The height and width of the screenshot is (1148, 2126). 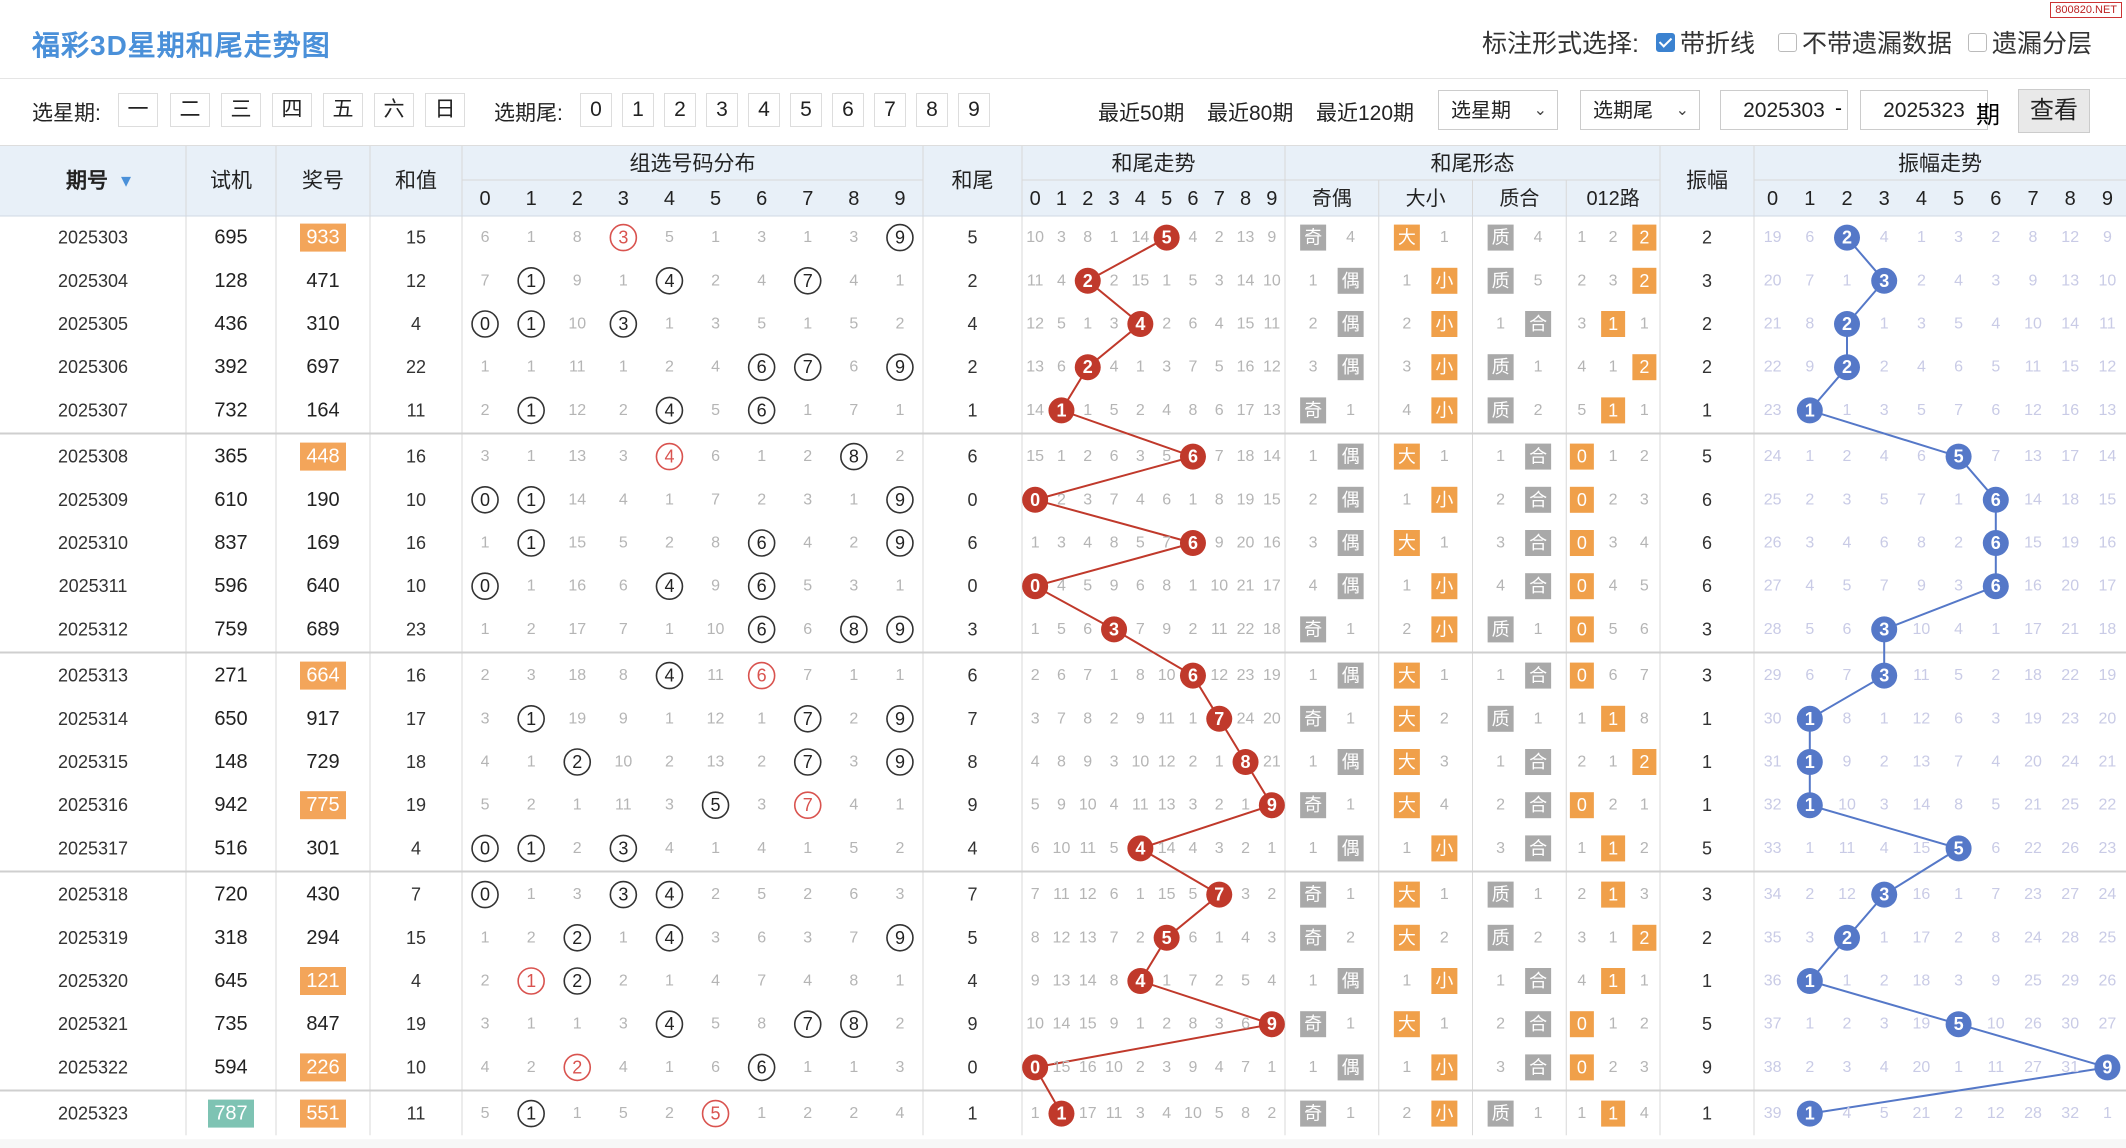 What do you see at coordinates (974, 110) in the screenshot?
I see `tail-button-9: 9` at bounding box center [974, 110].